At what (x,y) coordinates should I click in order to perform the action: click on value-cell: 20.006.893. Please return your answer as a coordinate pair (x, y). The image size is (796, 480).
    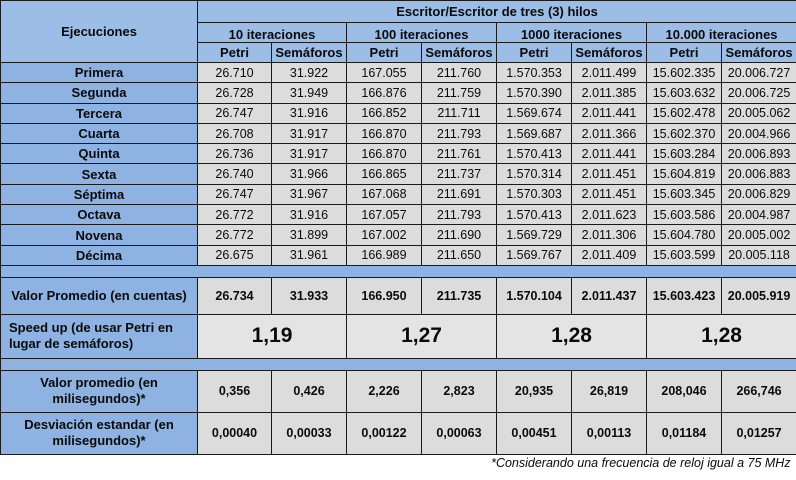
    Looking at the image, I should click on (758, 154).